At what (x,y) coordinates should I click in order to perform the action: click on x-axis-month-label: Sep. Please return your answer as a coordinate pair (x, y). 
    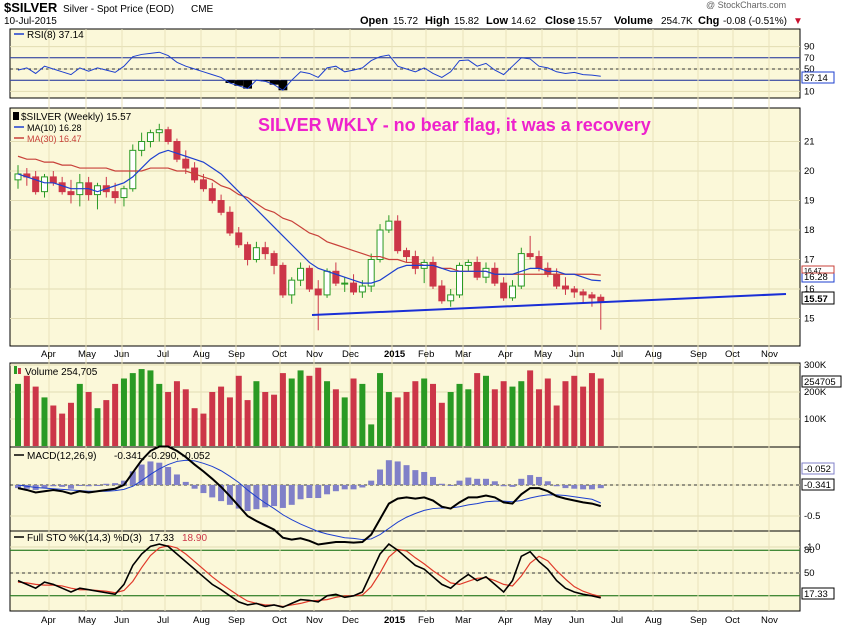
    Looking at the image, I should click on (236, 354).